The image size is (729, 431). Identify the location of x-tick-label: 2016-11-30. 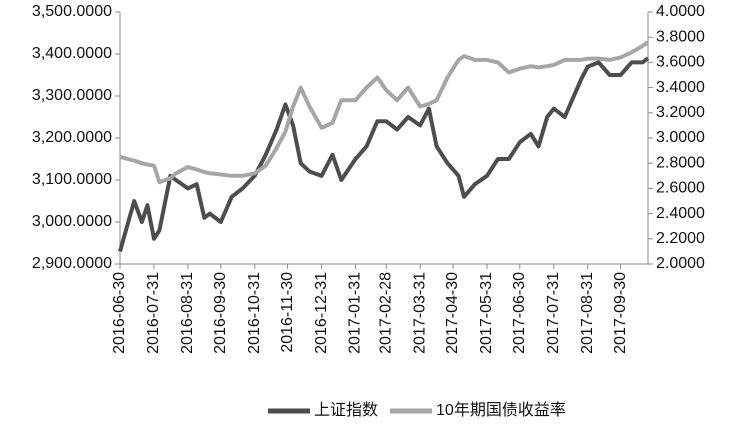
(287, 312).